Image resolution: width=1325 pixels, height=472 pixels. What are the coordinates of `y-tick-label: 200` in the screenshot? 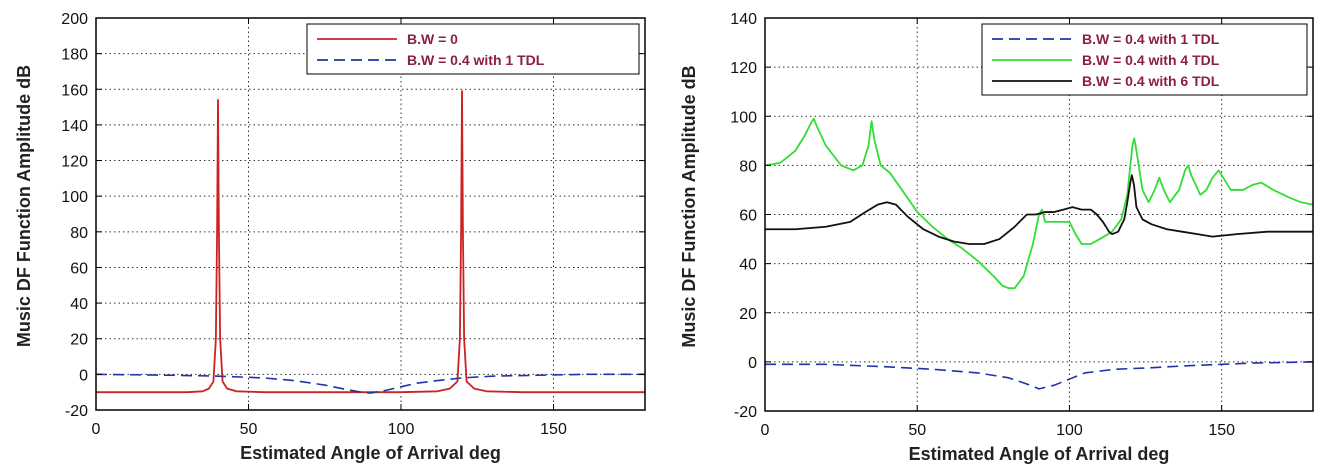 It's located at (74, 19).